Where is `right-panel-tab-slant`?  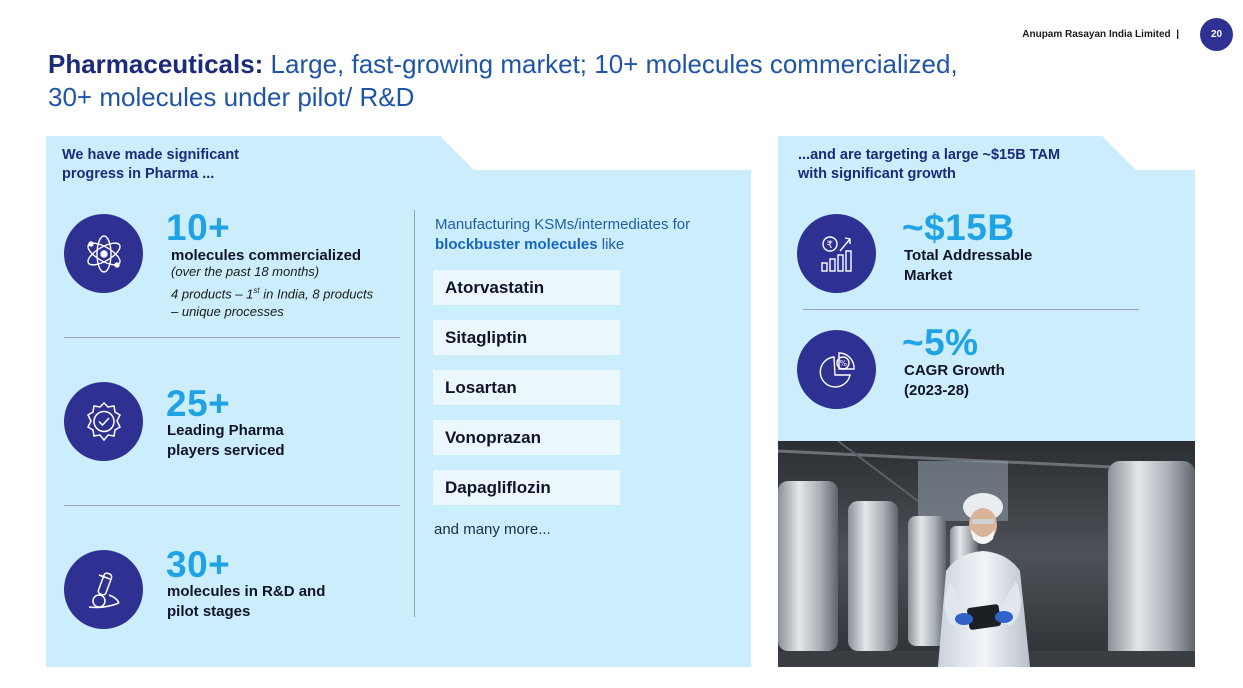 right-panel-tab-slant is located at coordinates (1120, 154).